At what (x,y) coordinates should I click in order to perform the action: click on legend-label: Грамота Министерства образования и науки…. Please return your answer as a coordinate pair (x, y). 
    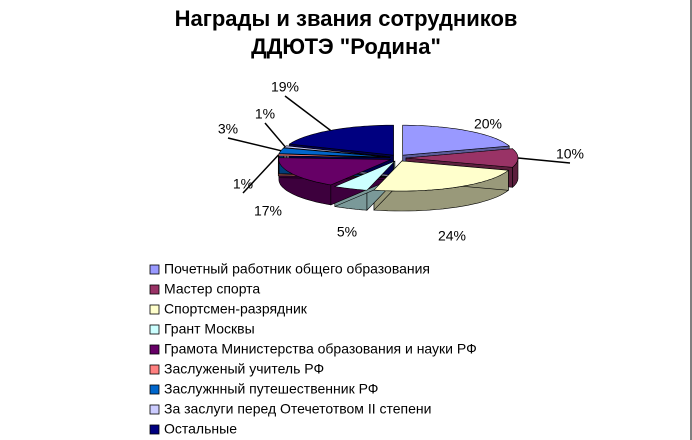
    Looking at the image, I should click on (320, 349).